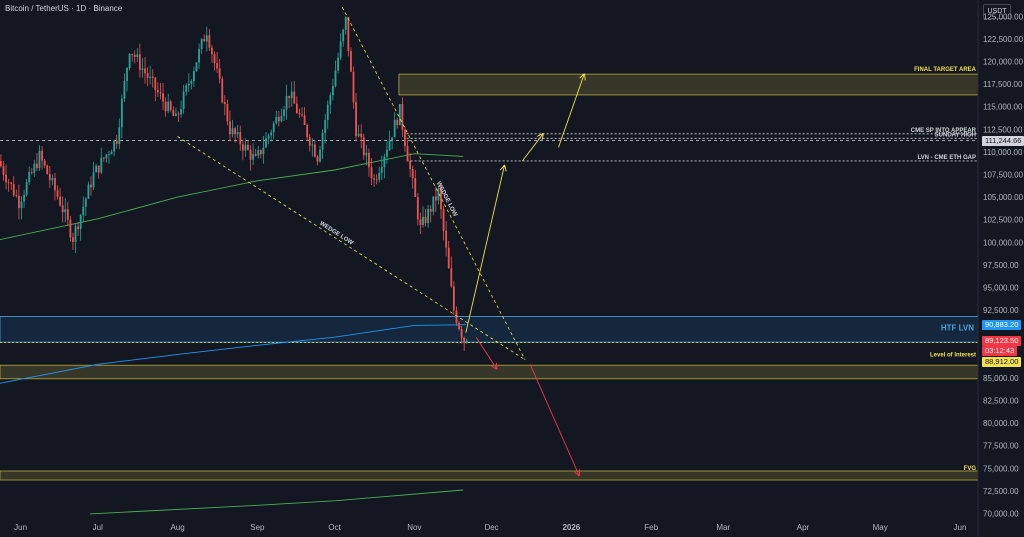 Image resolution: width=1024 pixels, height=537 pixels. Describe the element at coordinates (953, 356) in the screenshot. I see `level-label-3: Level of Interest` at that location.